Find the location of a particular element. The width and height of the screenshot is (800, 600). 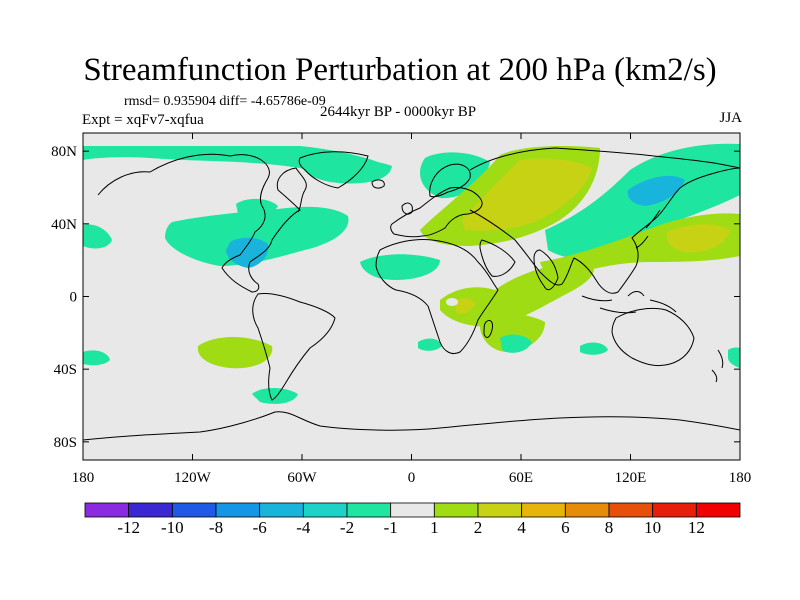

y-tick-label: 40N is located at coordinates (64, 225).